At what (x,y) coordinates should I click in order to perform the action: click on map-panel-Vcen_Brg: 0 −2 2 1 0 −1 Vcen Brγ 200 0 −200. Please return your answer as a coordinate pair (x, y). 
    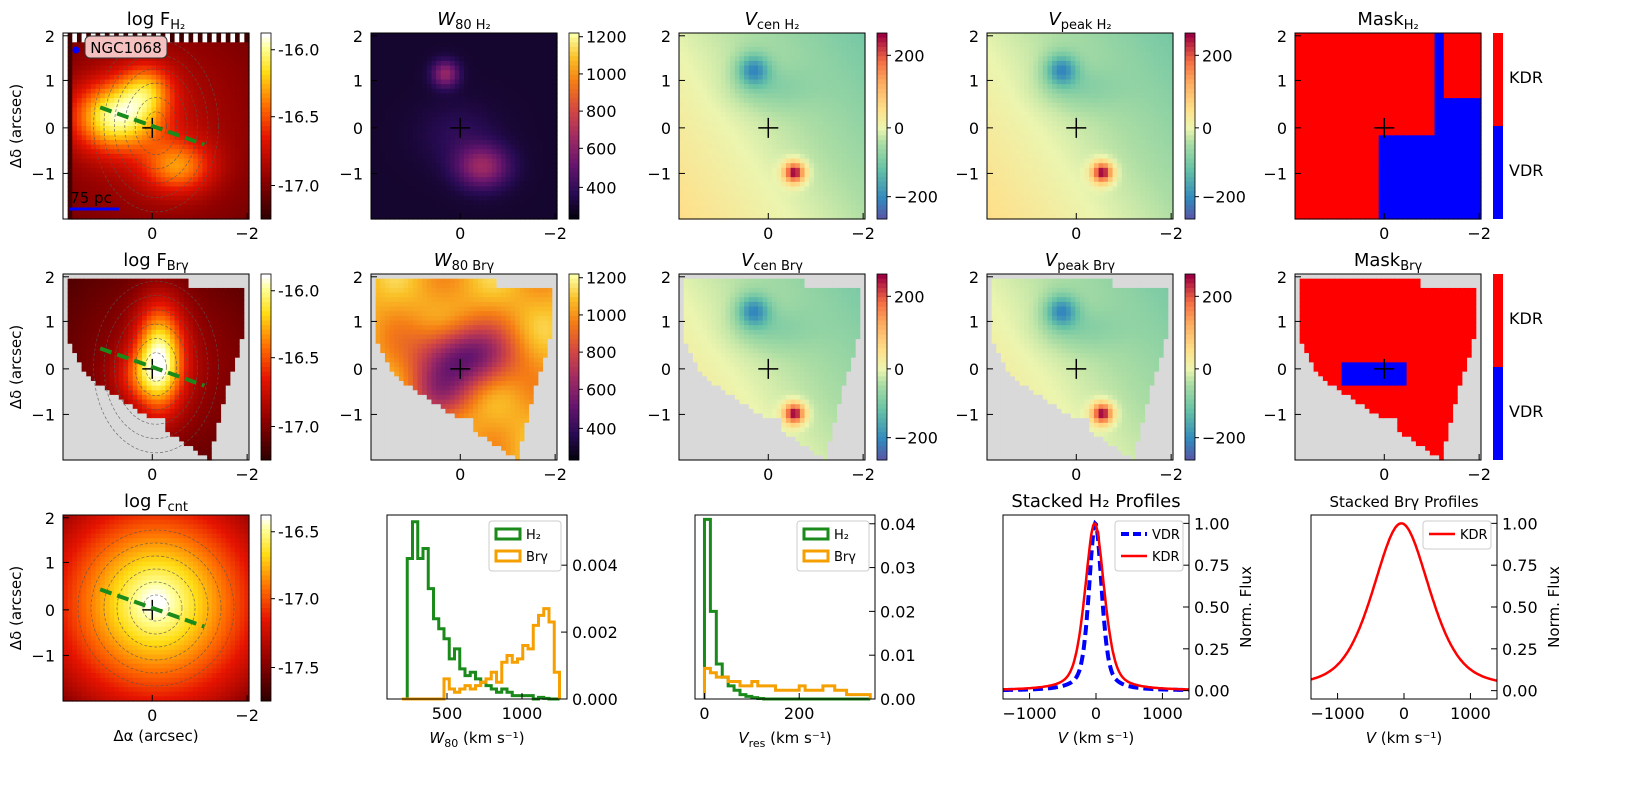
    Looking at the image, I should click on (792, 367).